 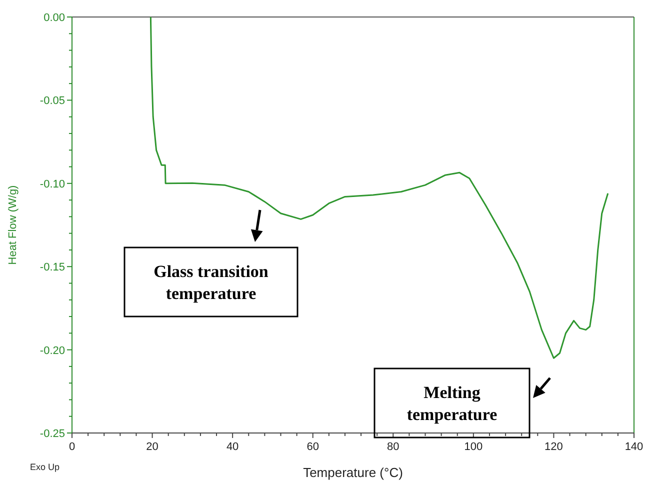 I want to click on x-tick-label: 20, so click(x=152, y=447).